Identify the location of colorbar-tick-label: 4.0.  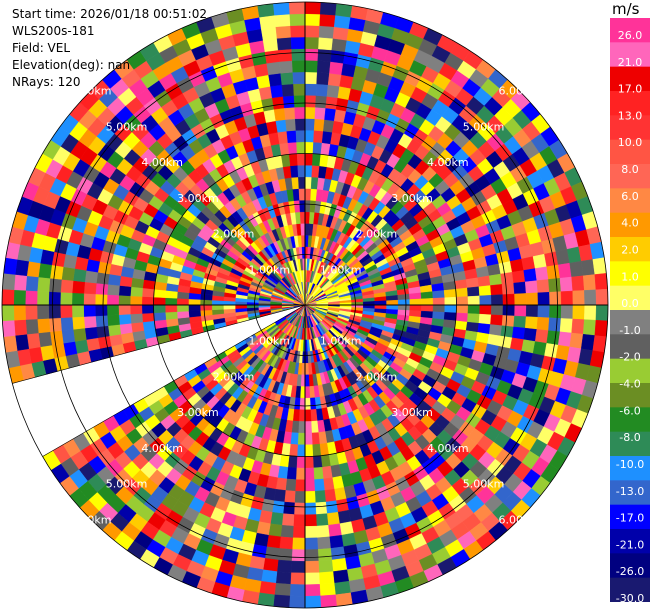
(630, 223).